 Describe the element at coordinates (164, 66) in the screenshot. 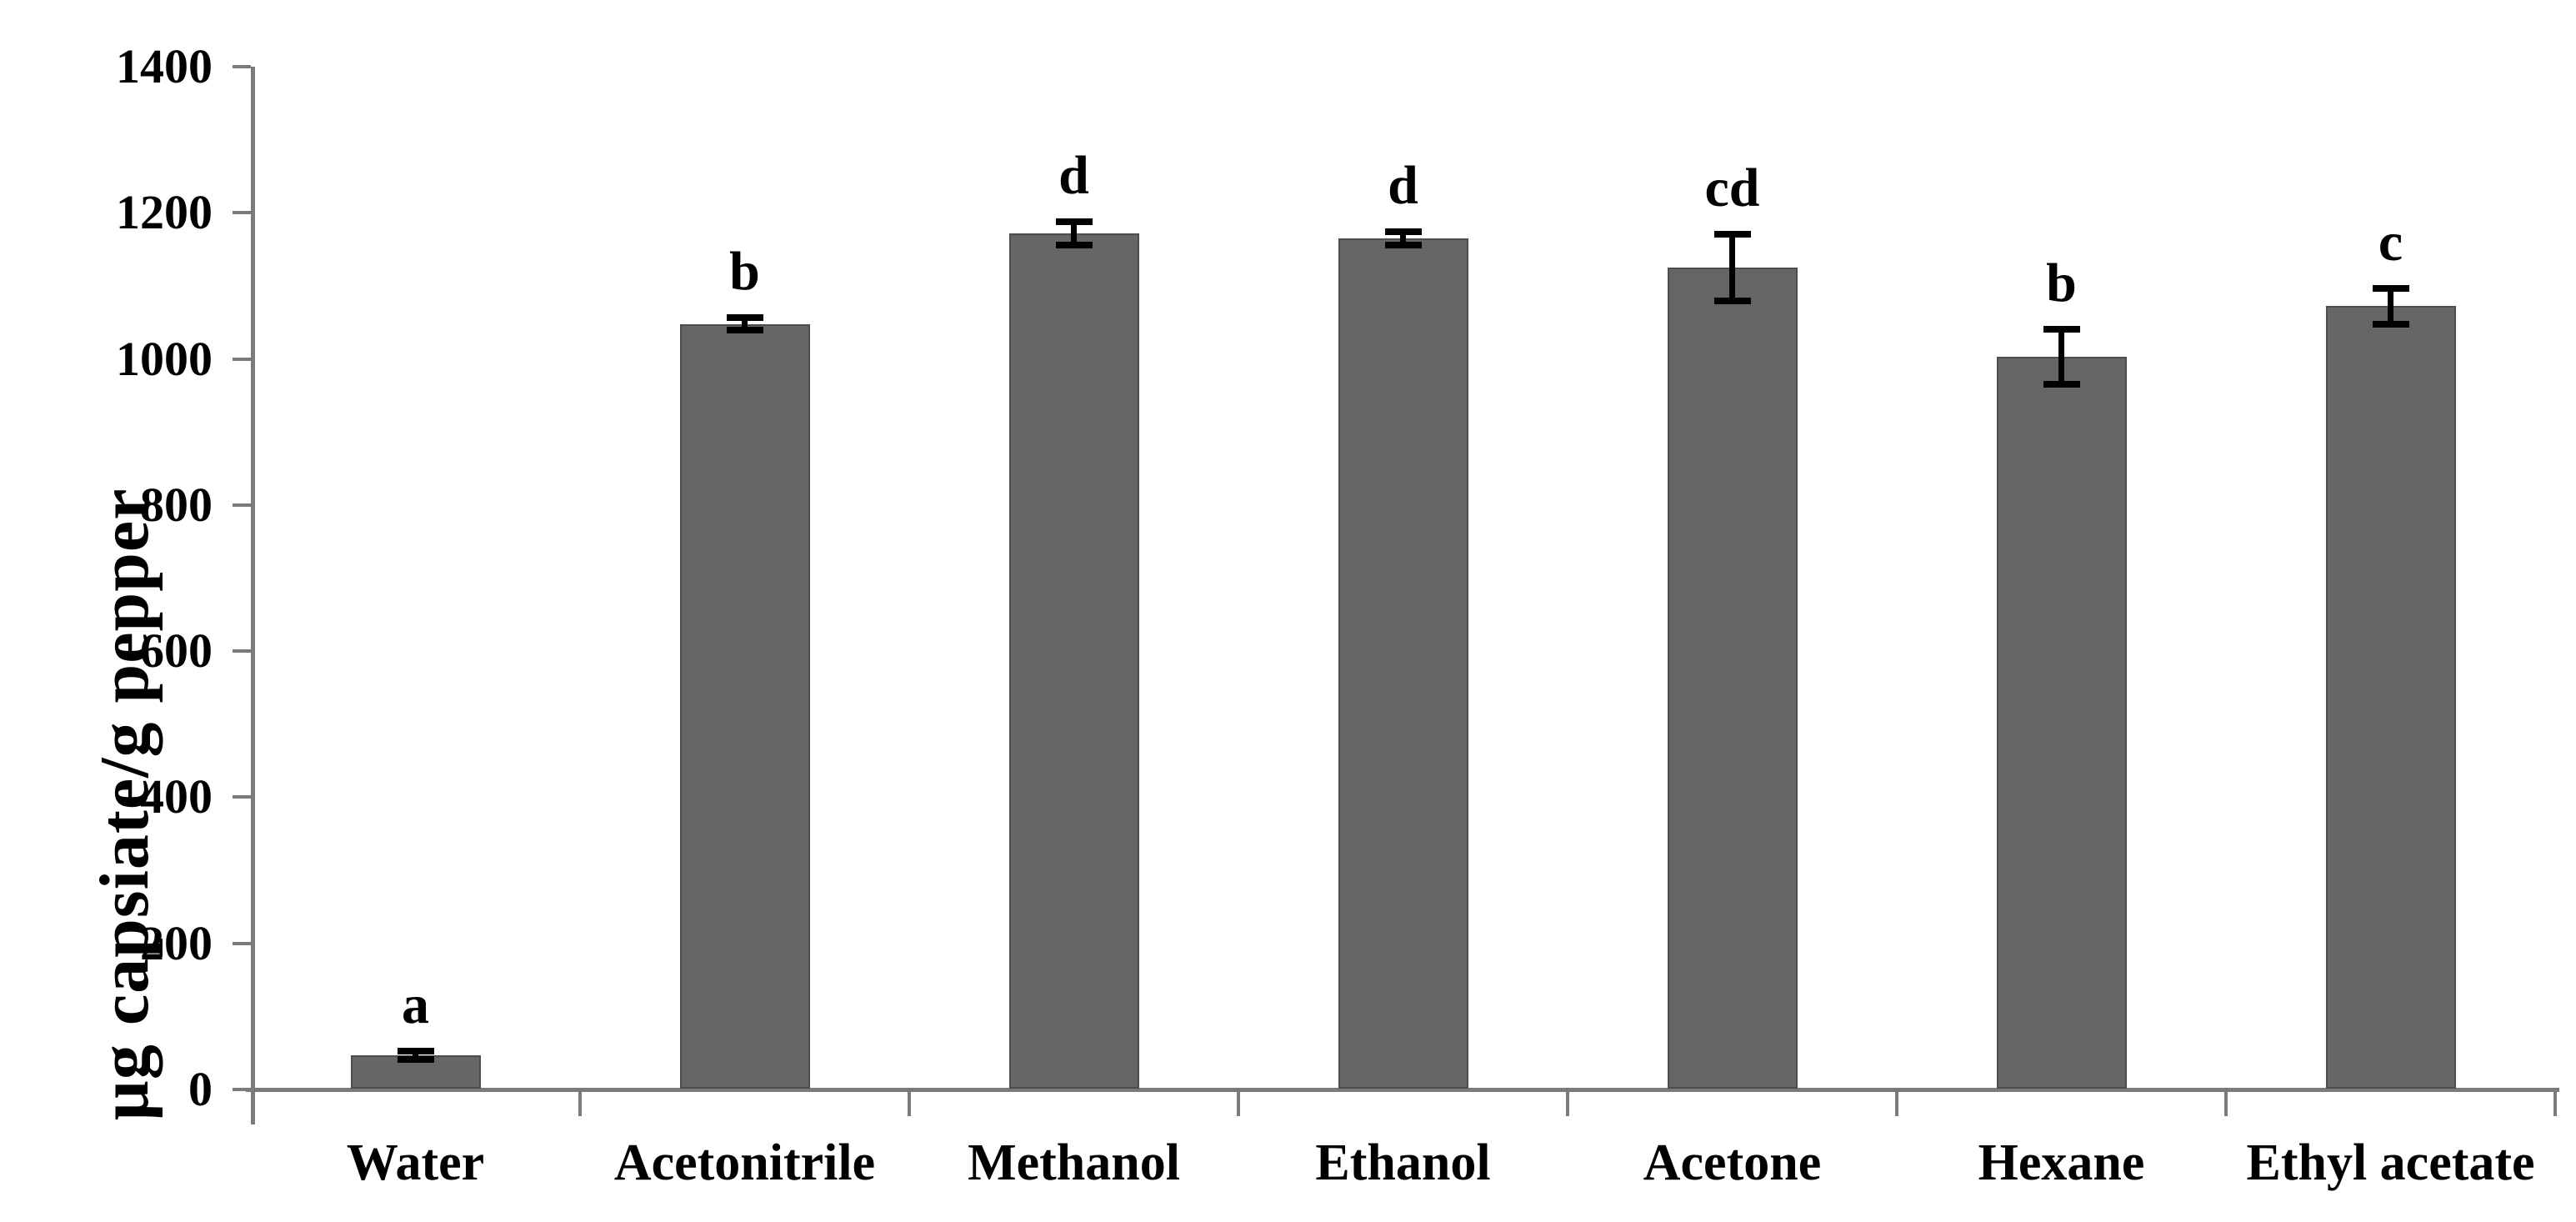

I see `y-axis-tick-label: 1400` at that location.